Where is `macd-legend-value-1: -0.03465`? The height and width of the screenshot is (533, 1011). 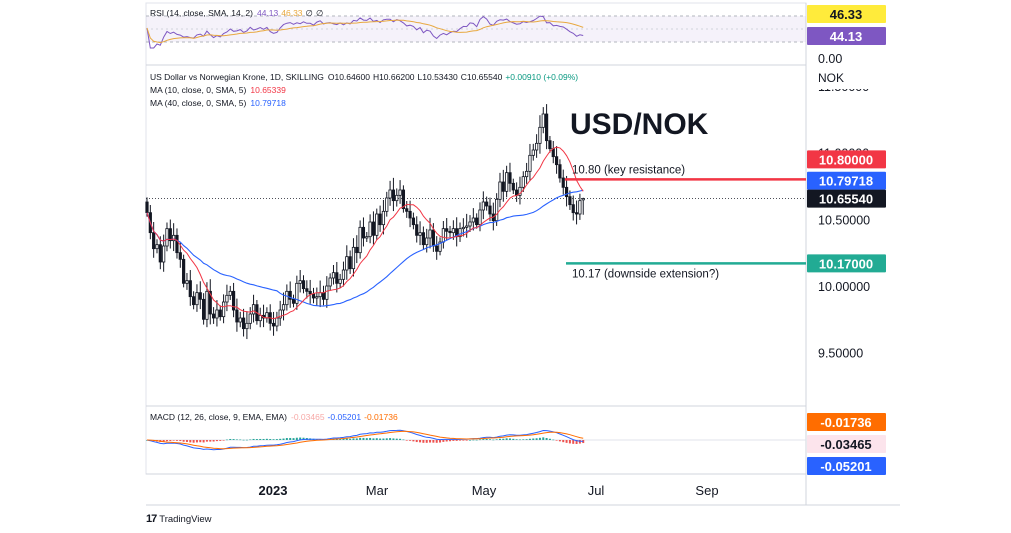 macd-legend-value-1: -0.03465 is located at coordinates (307, 417).